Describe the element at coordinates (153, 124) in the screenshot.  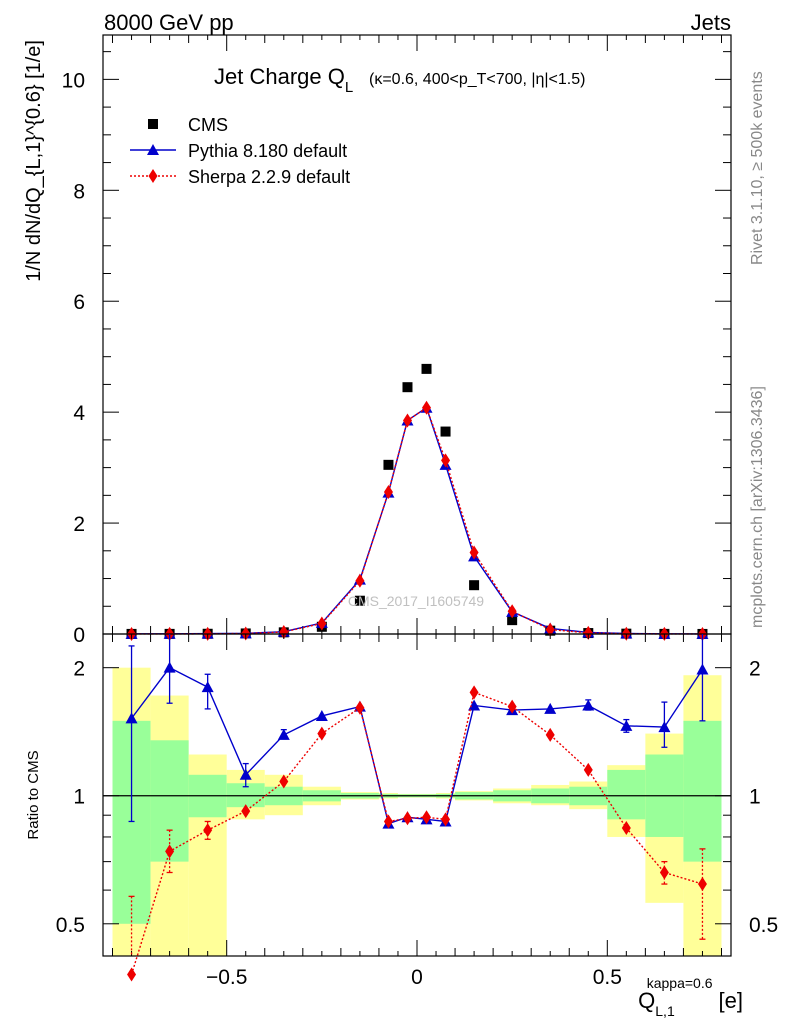
I see `legend-marker-cms` at that location.